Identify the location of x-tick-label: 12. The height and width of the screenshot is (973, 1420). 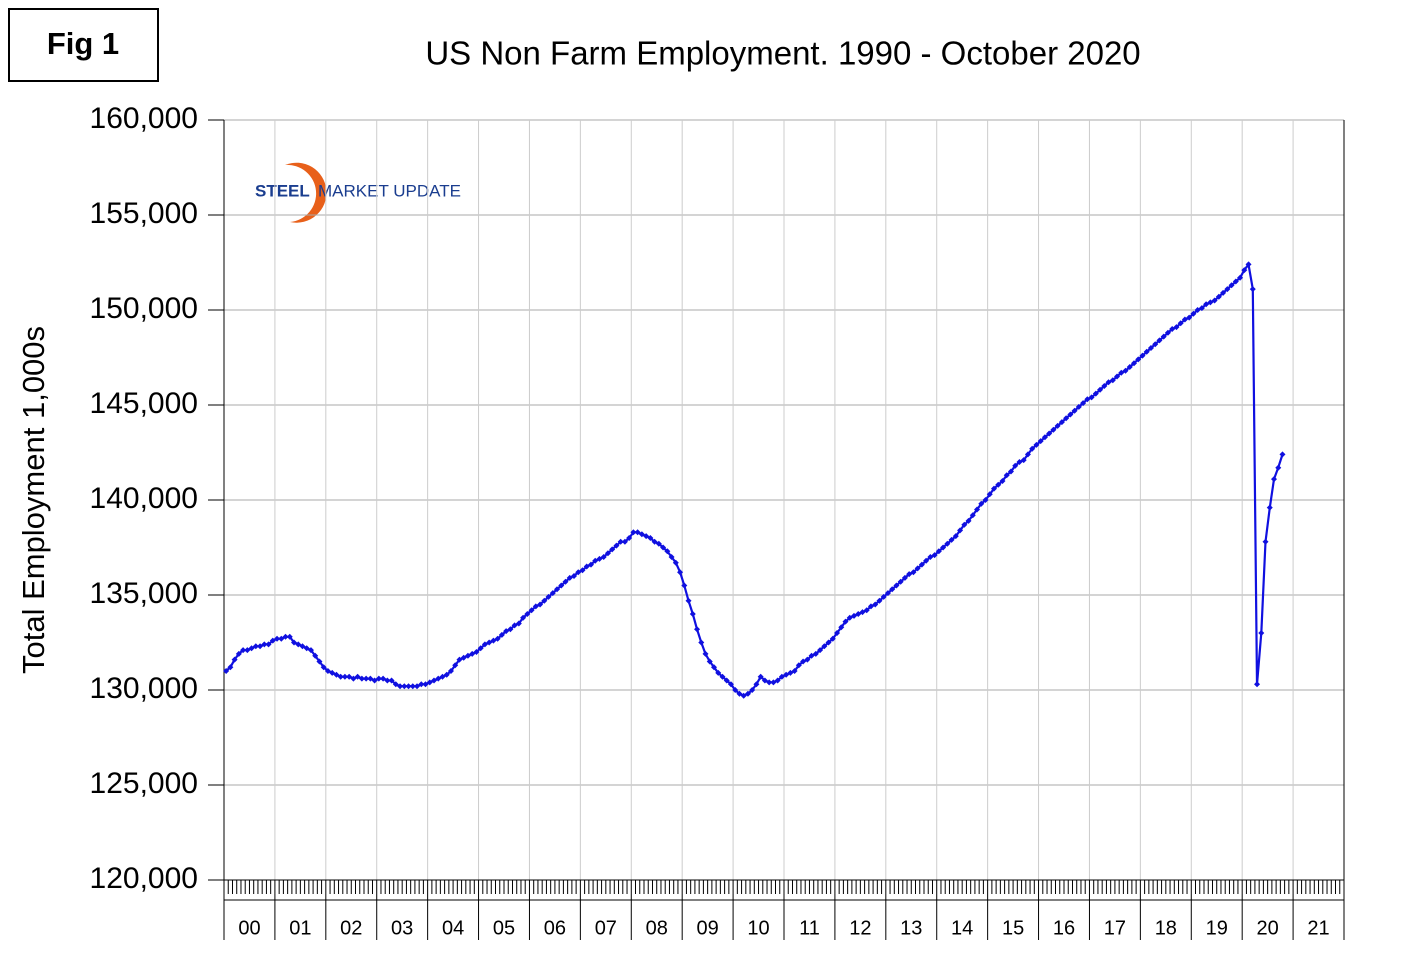
(860, 928).